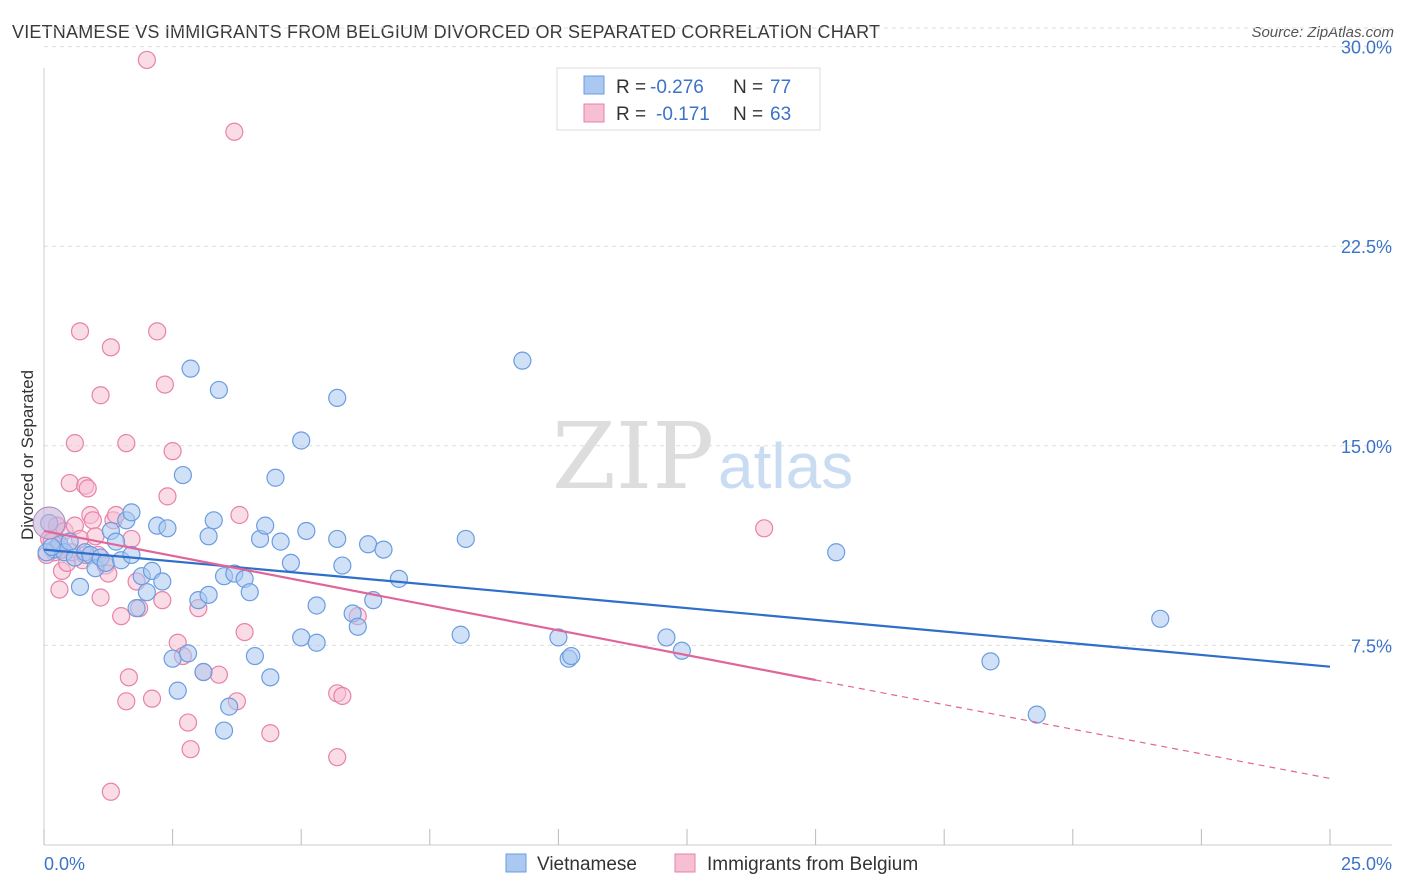 The image size is (1406, 892). Describe the element at coordinates (1371, 646) in the screenshot. I see `y-tick-label: 7.5%` at that location.